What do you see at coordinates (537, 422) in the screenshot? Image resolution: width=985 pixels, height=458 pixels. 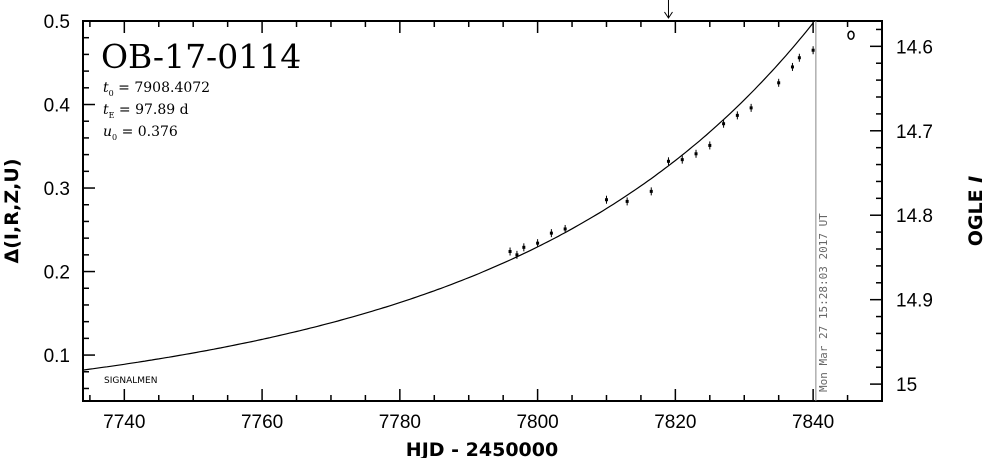 I see `x-tick-label: 7800` at bounding box center [537, 422].